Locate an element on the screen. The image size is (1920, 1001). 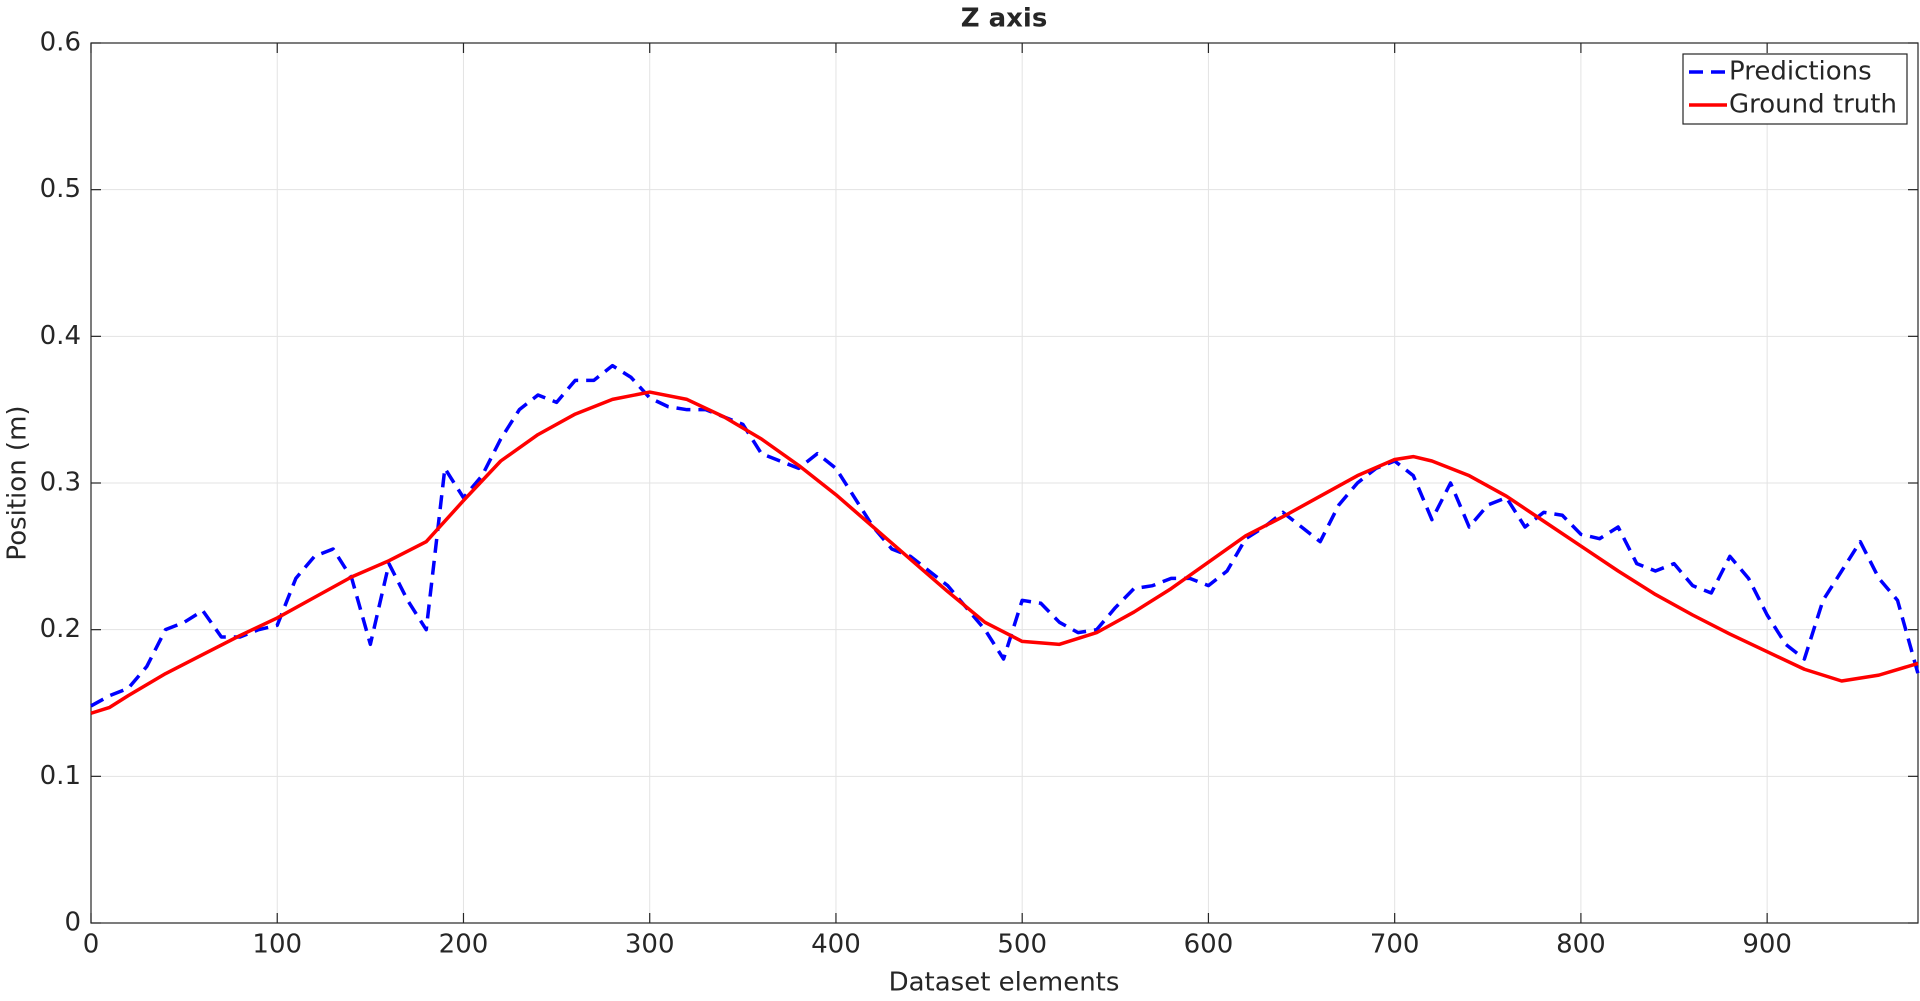
x-tick-label: 700 is located at coordinates (1395, 945).